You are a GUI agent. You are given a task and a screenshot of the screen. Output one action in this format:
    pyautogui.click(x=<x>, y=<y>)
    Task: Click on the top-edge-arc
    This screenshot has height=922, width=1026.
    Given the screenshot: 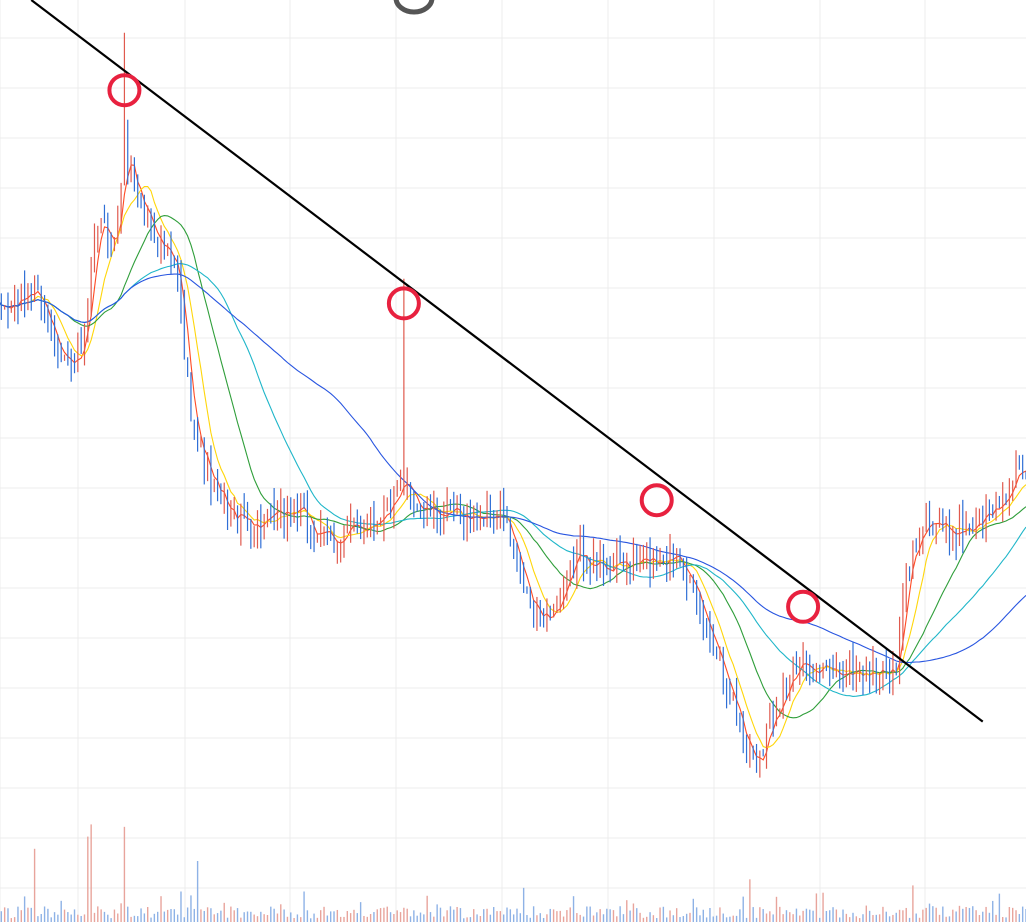 What is the action you would take?
    pyautogui.click(x=414, y=7)
    